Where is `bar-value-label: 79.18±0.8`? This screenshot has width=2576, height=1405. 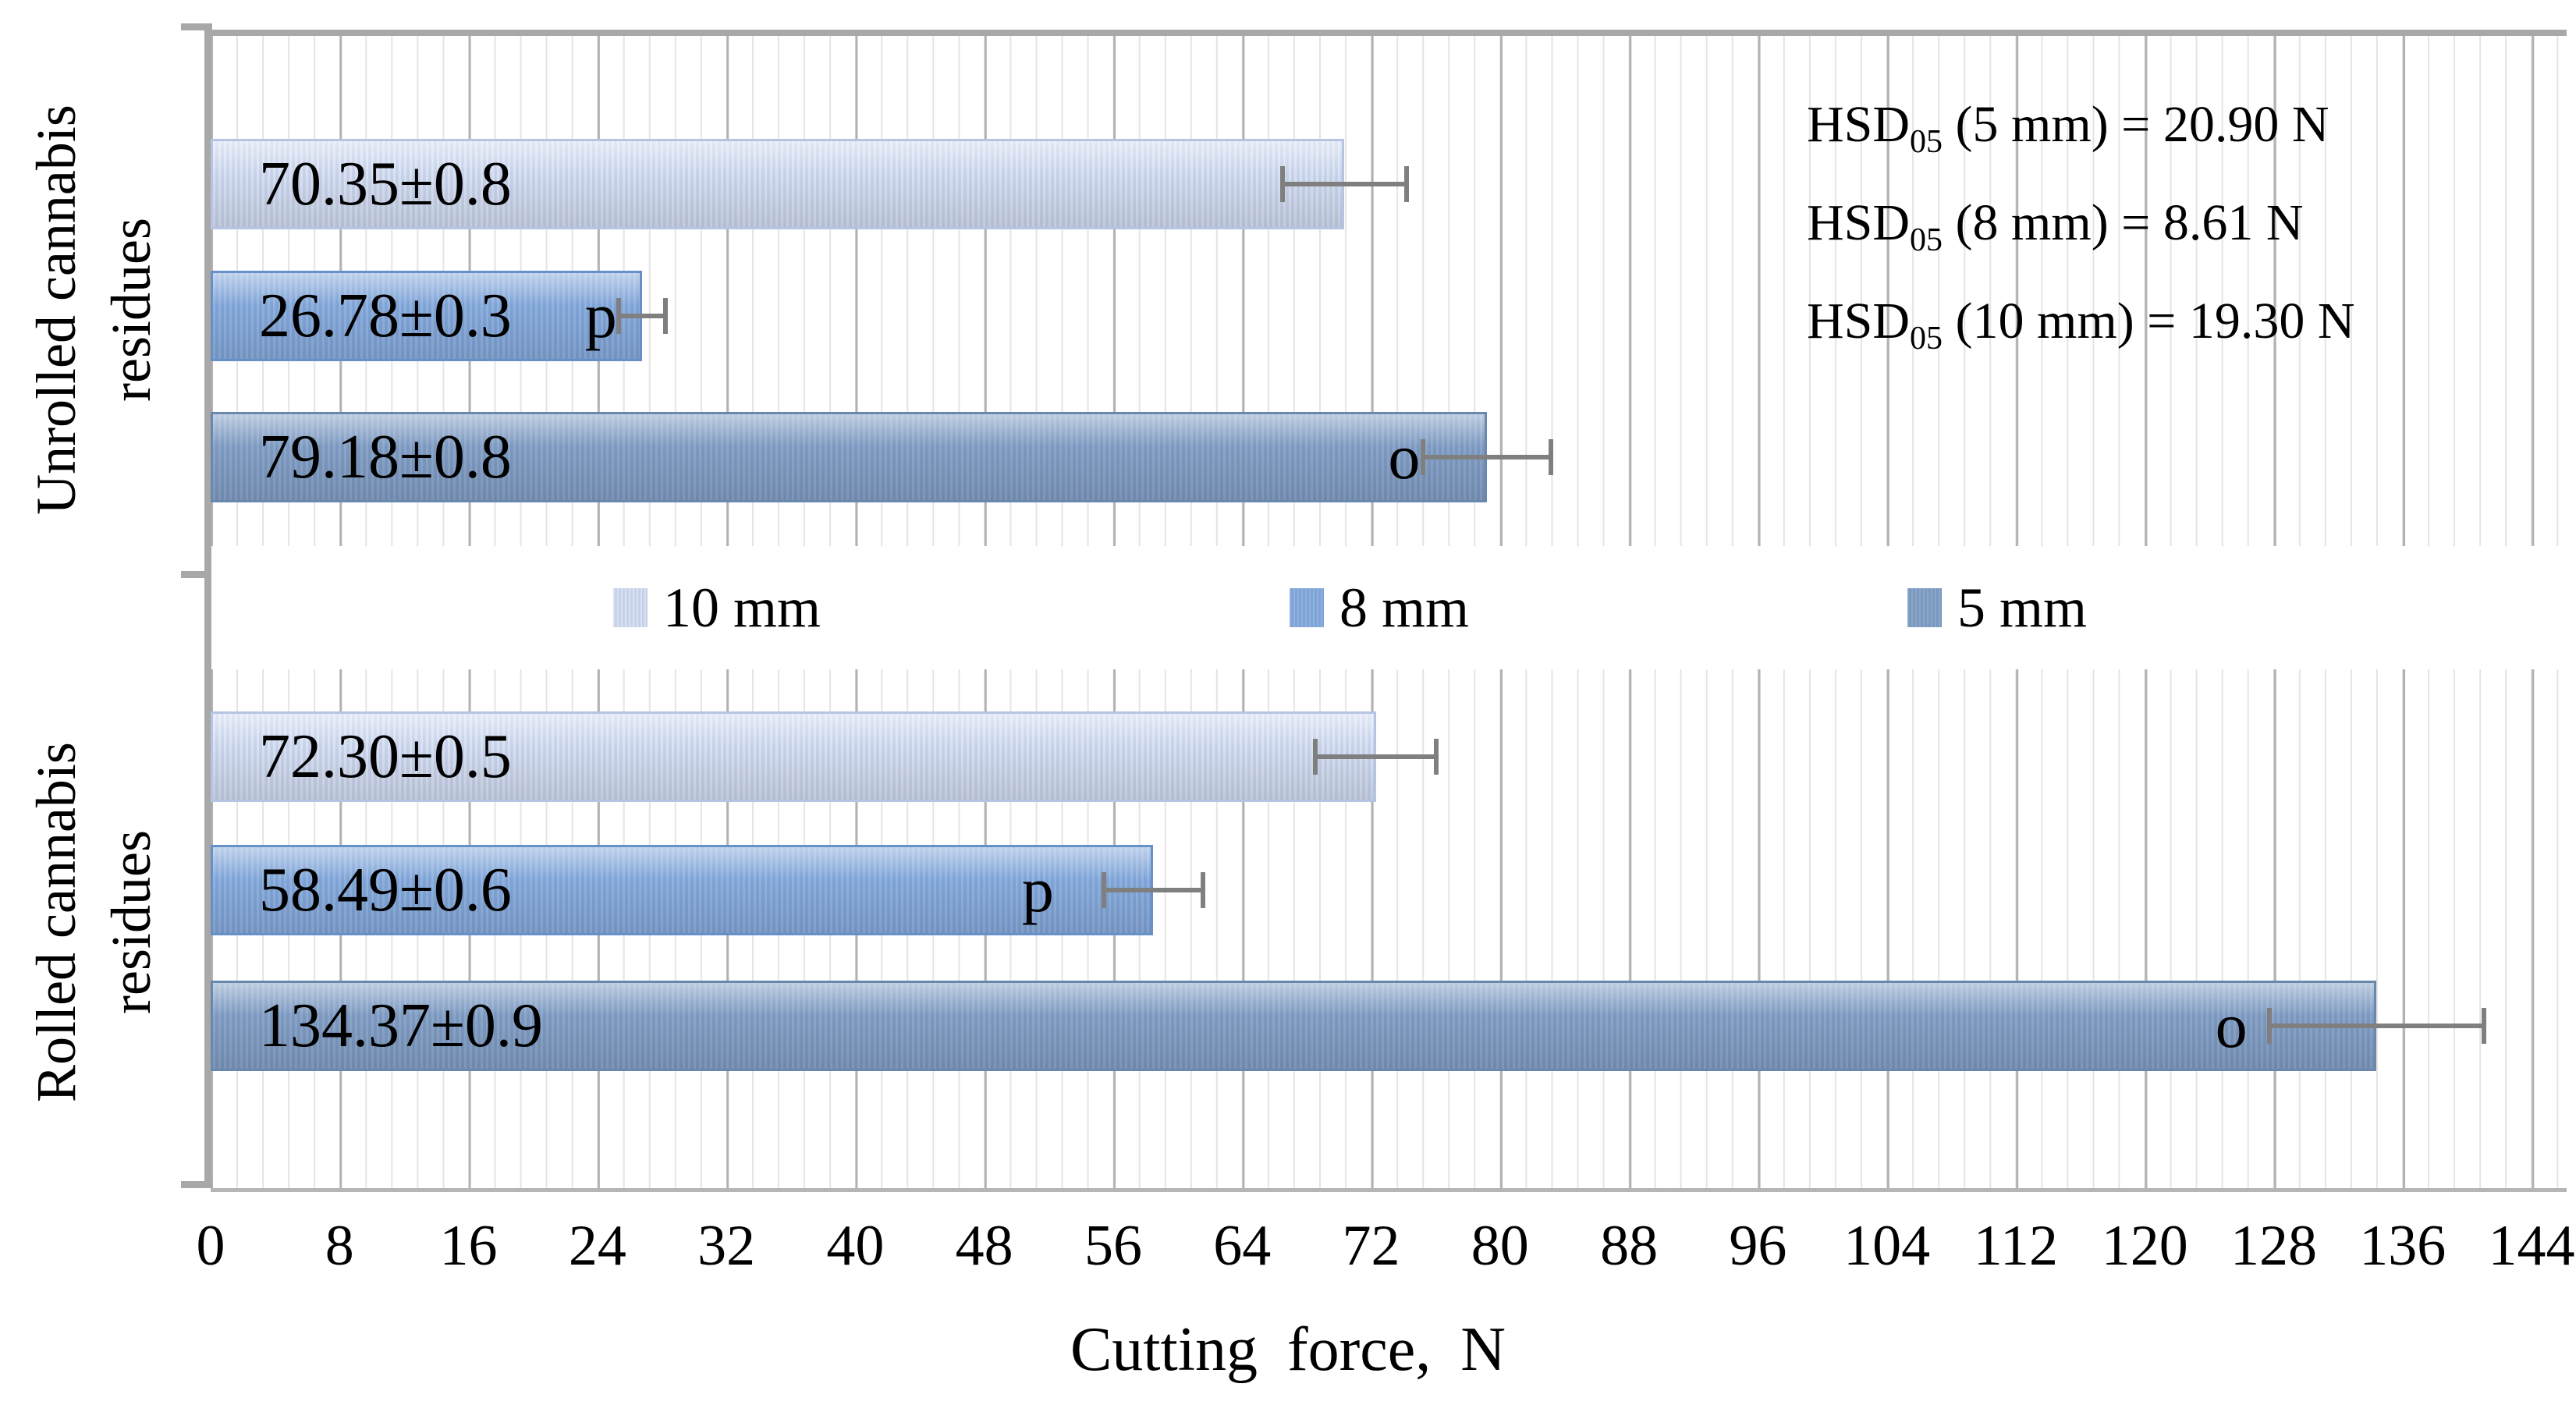 bar-value-label: 79.18±0.8 is located at coordinates (385, 457).